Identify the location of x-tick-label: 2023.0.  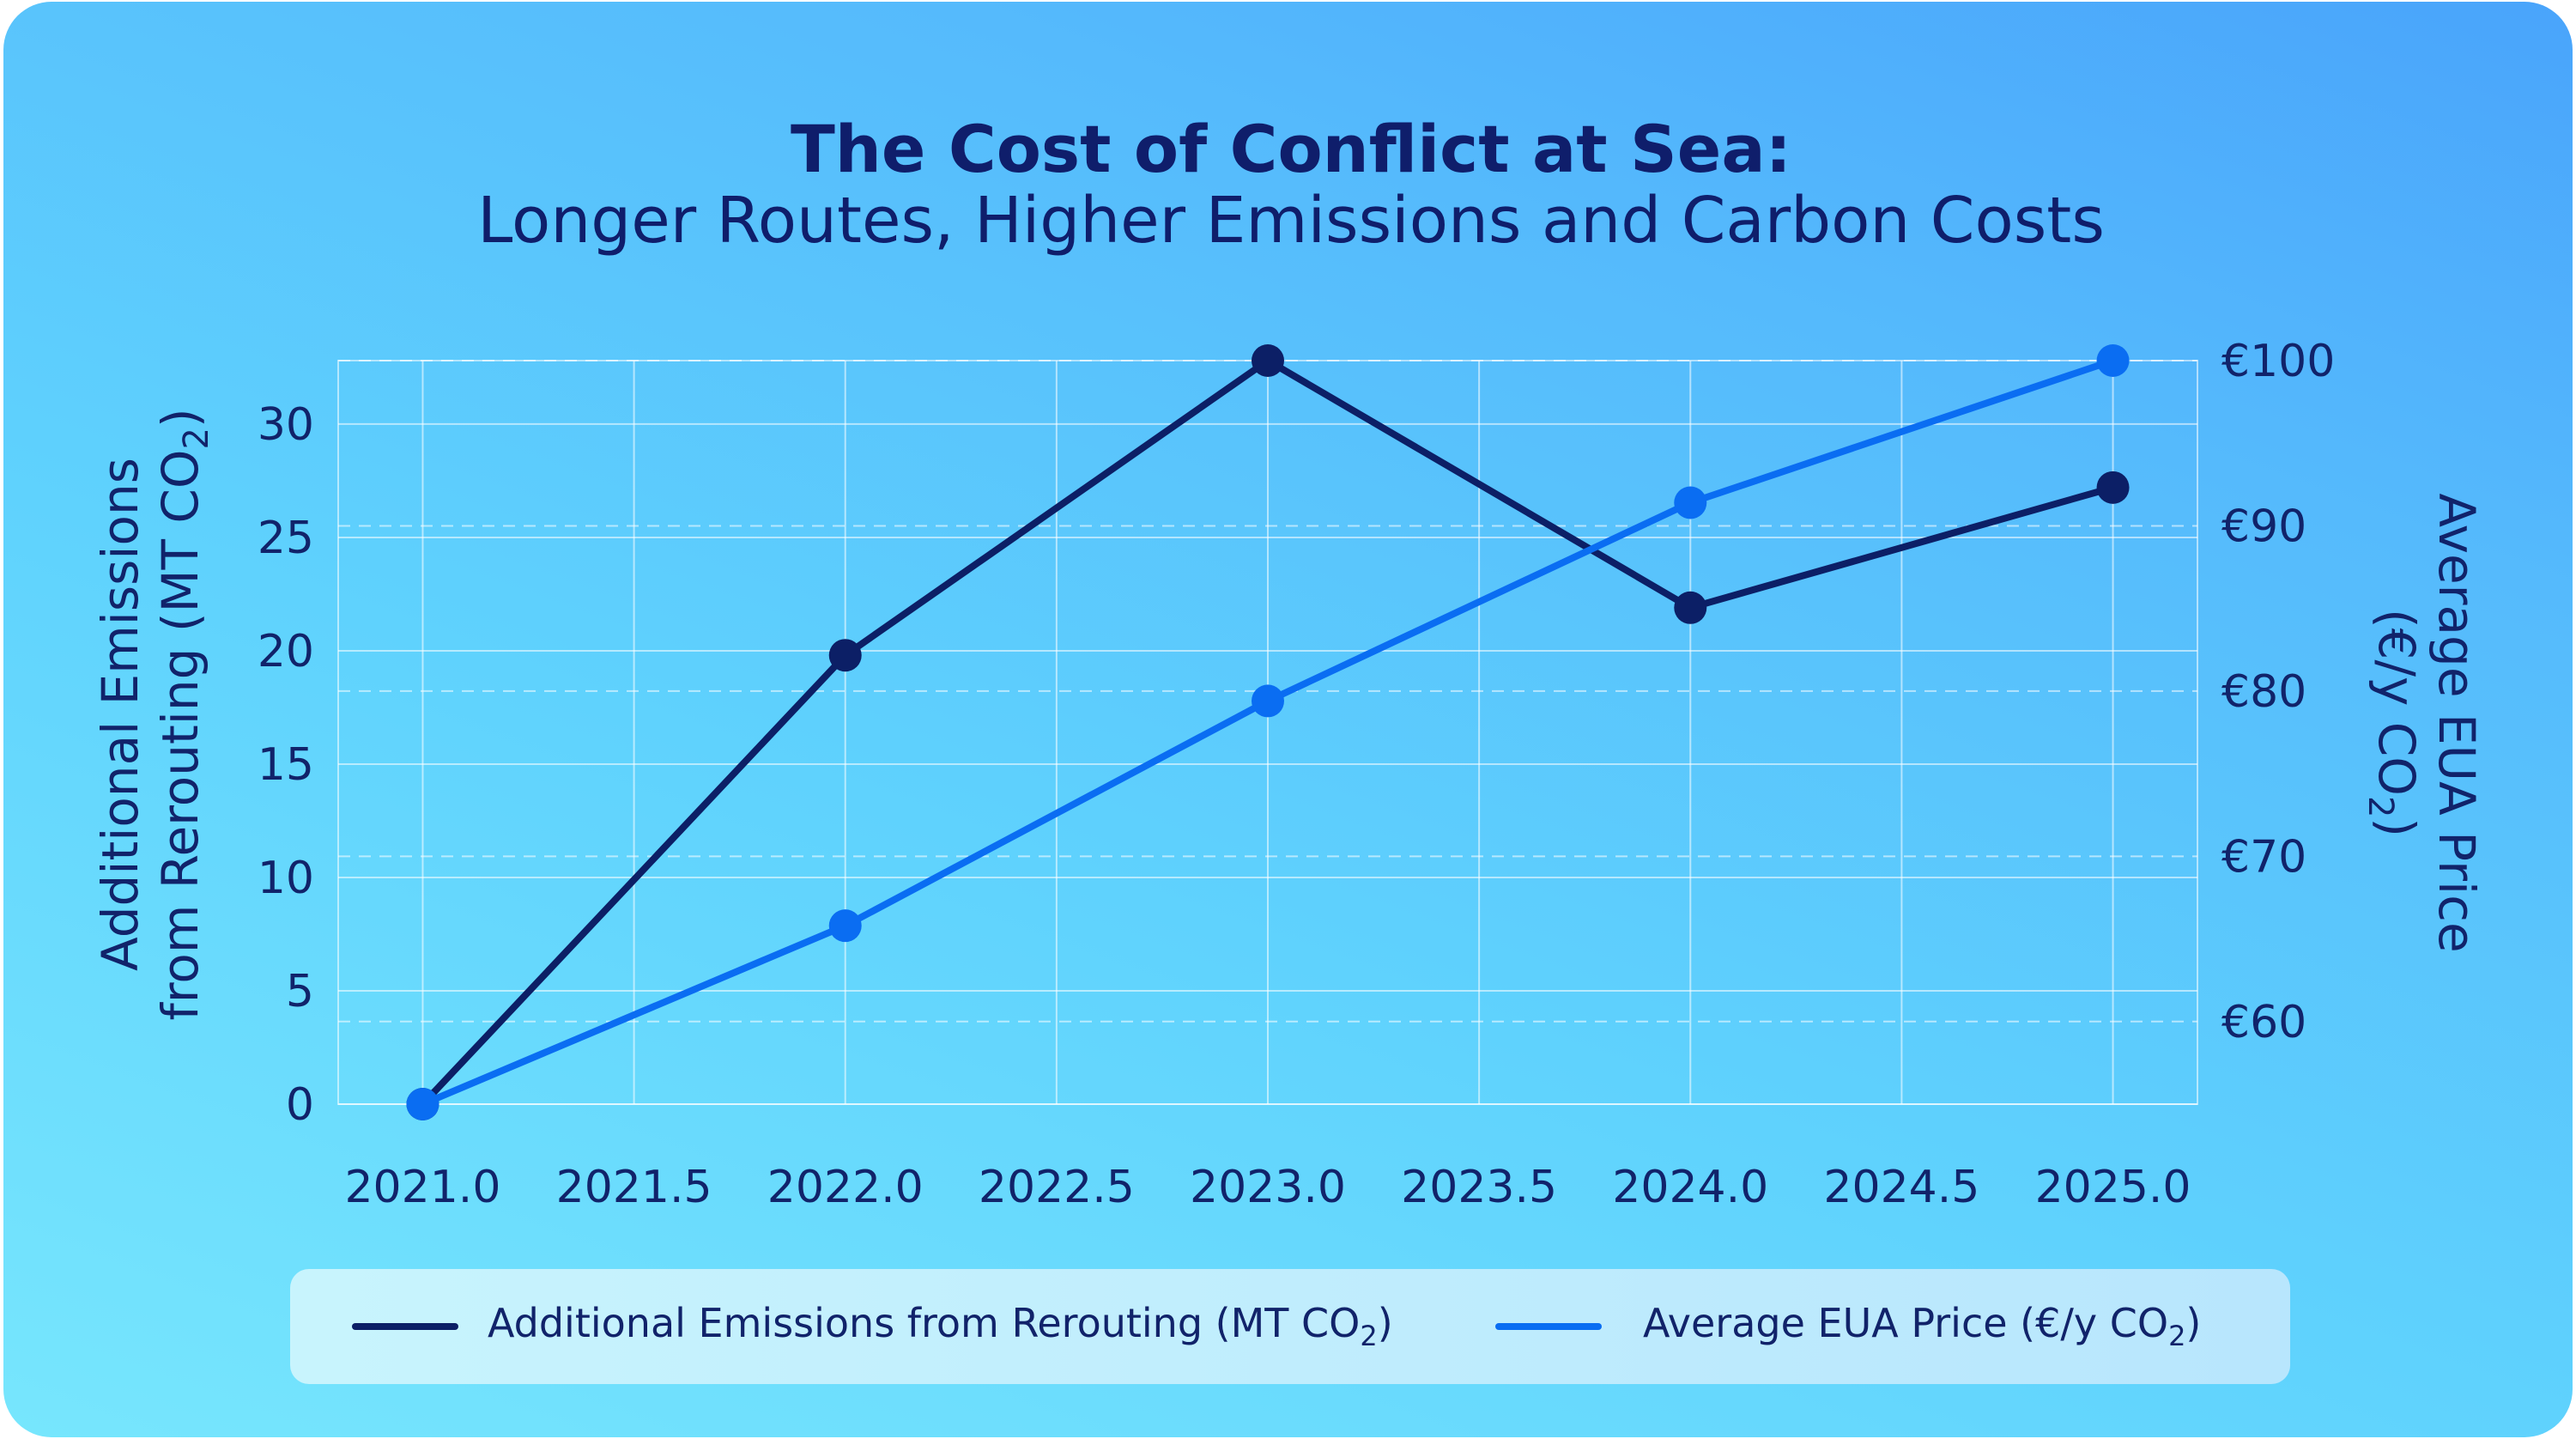
(1268, 1187).